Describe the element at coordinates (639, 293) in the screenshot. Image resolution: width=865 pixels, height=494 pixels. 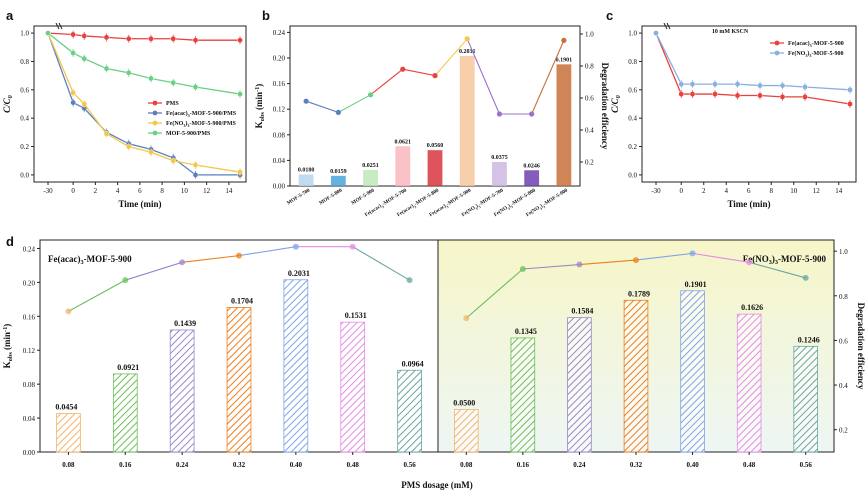
I see `bar-value-label: 0.1789` at that location.